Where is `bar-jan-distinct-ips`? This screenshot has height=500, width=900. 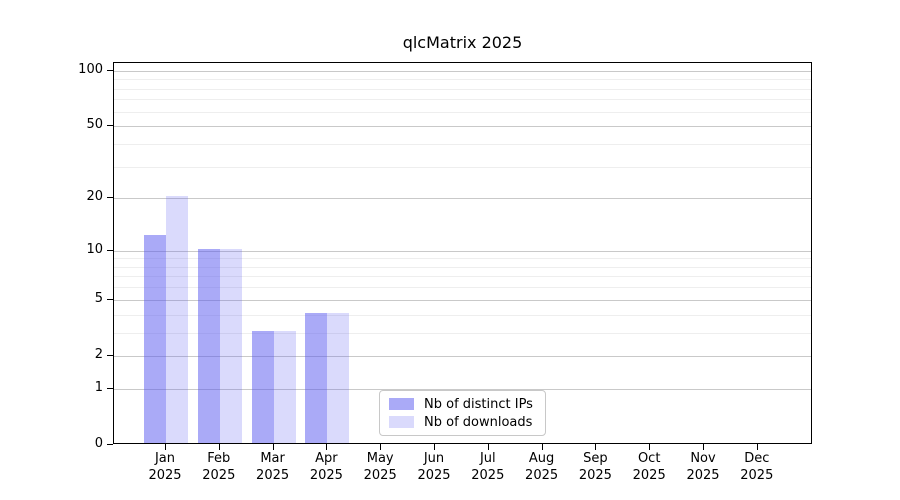
bar-jan-distinct-ips is located at coordinates (155, 339).